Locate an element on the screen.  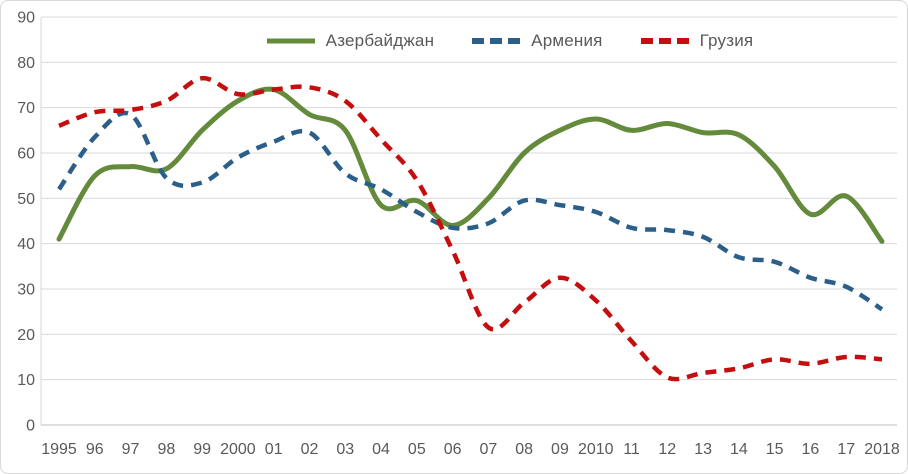
x-tick-label: 96 is located at coordinates (95, 449).